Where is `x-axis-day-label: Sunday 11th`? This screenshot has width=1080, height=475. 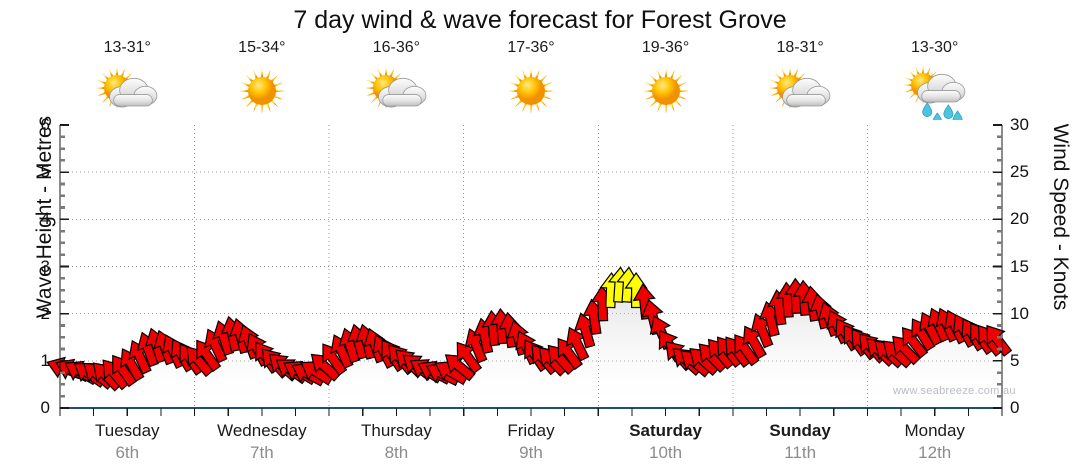
x-axis-day-label: Sunday 11th is located at coordinates (800, 442).